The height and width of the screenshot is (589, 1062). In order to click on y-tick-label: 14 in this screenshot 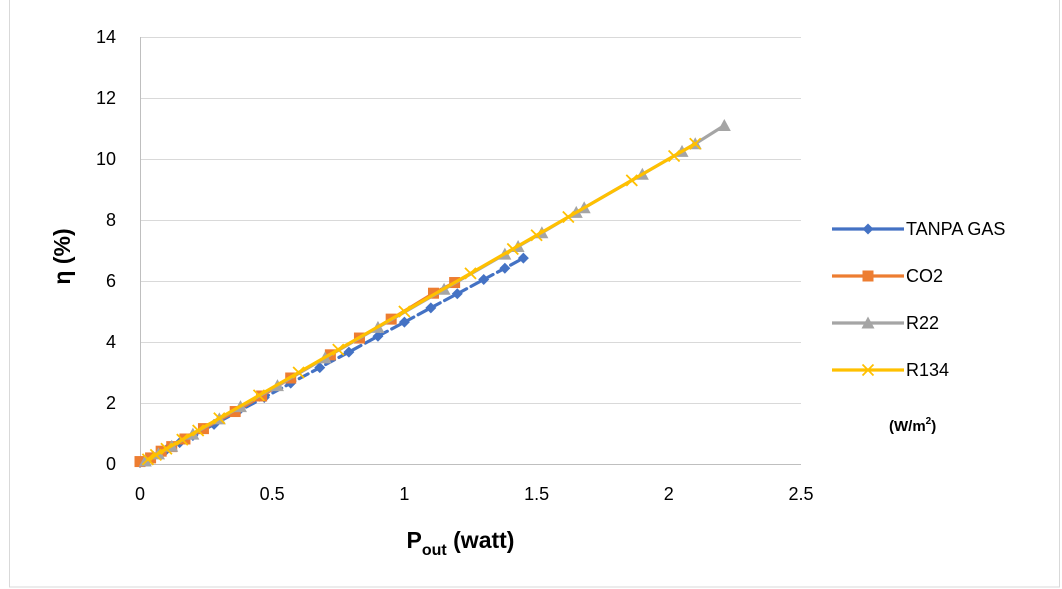, I will do `click(106, 37)`.